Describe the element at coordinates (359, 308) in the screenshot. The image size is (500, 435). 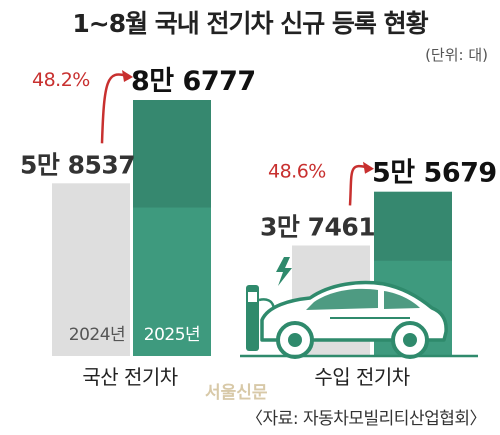
I see `ev-charging-illustration` at that location.